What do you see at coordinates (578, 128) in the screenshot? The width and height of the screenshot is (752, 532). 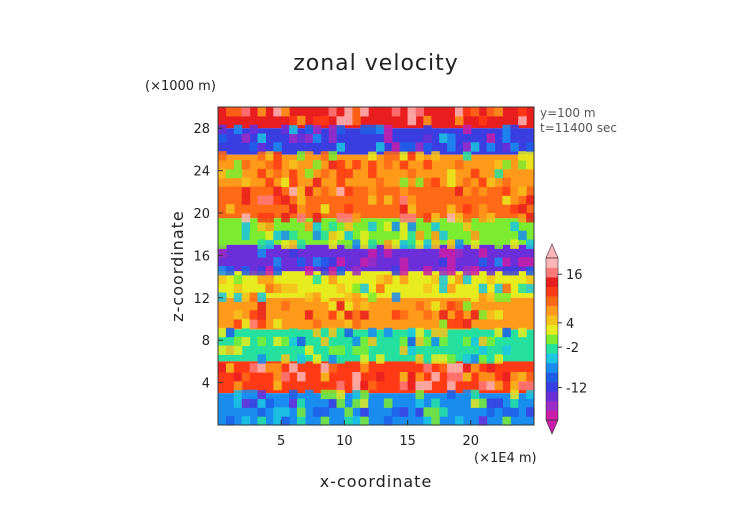 I see `annotation-t: t=11400 sec` at bounding box center [578, 128].